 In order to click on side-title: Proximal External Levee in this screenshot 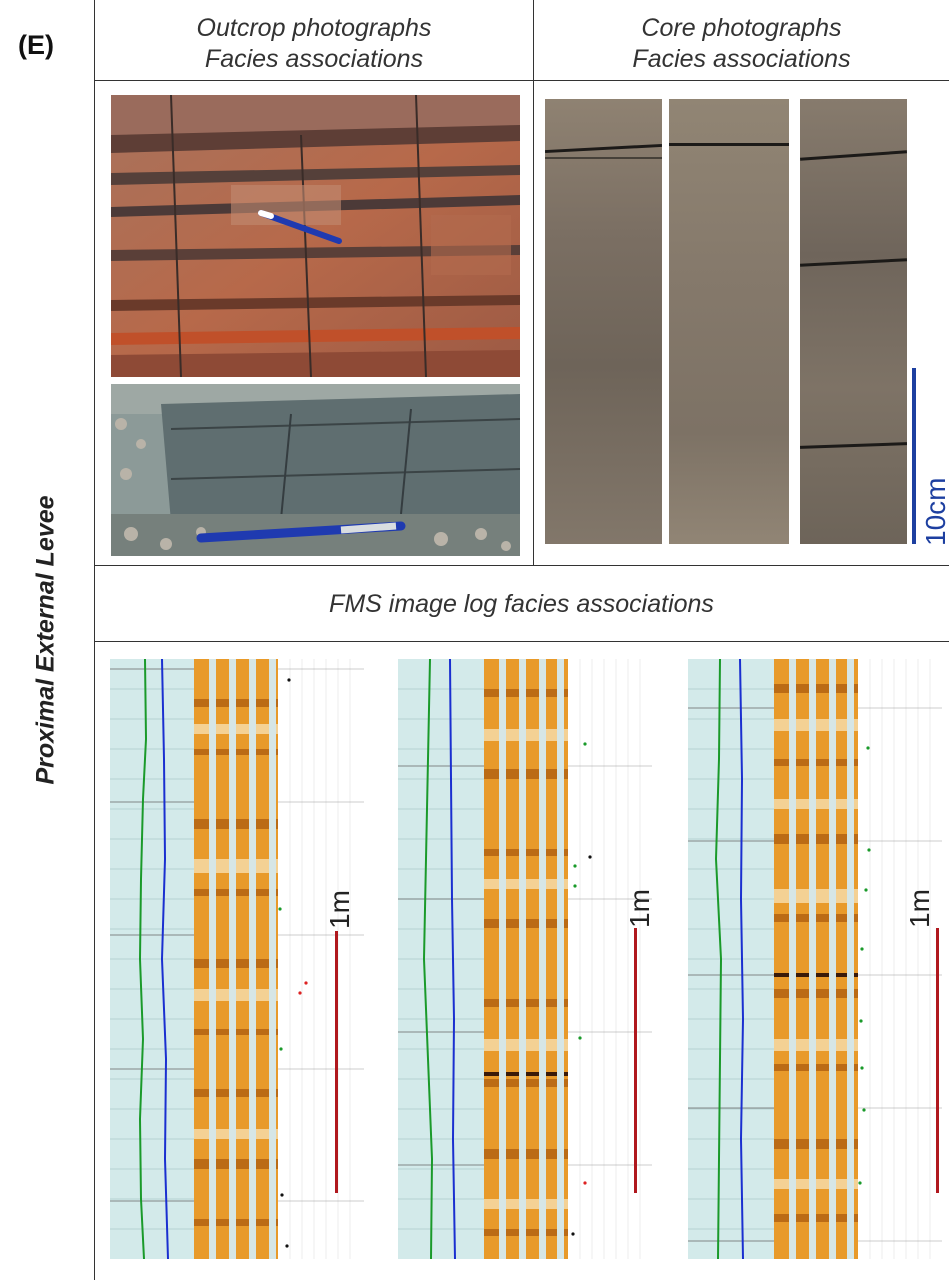, I will do `click(45, 640)`.